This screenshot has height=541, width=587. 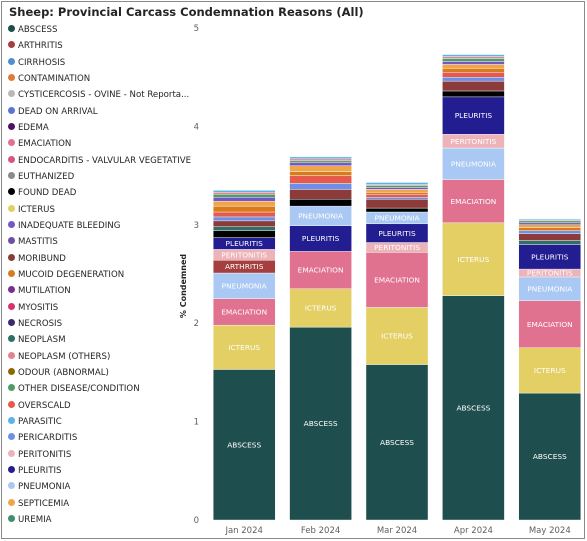 What do you see at coordinates (31, 210) in the screenshot?
I see `legend-item: ICTERUS` at bounding box center [31, 210].